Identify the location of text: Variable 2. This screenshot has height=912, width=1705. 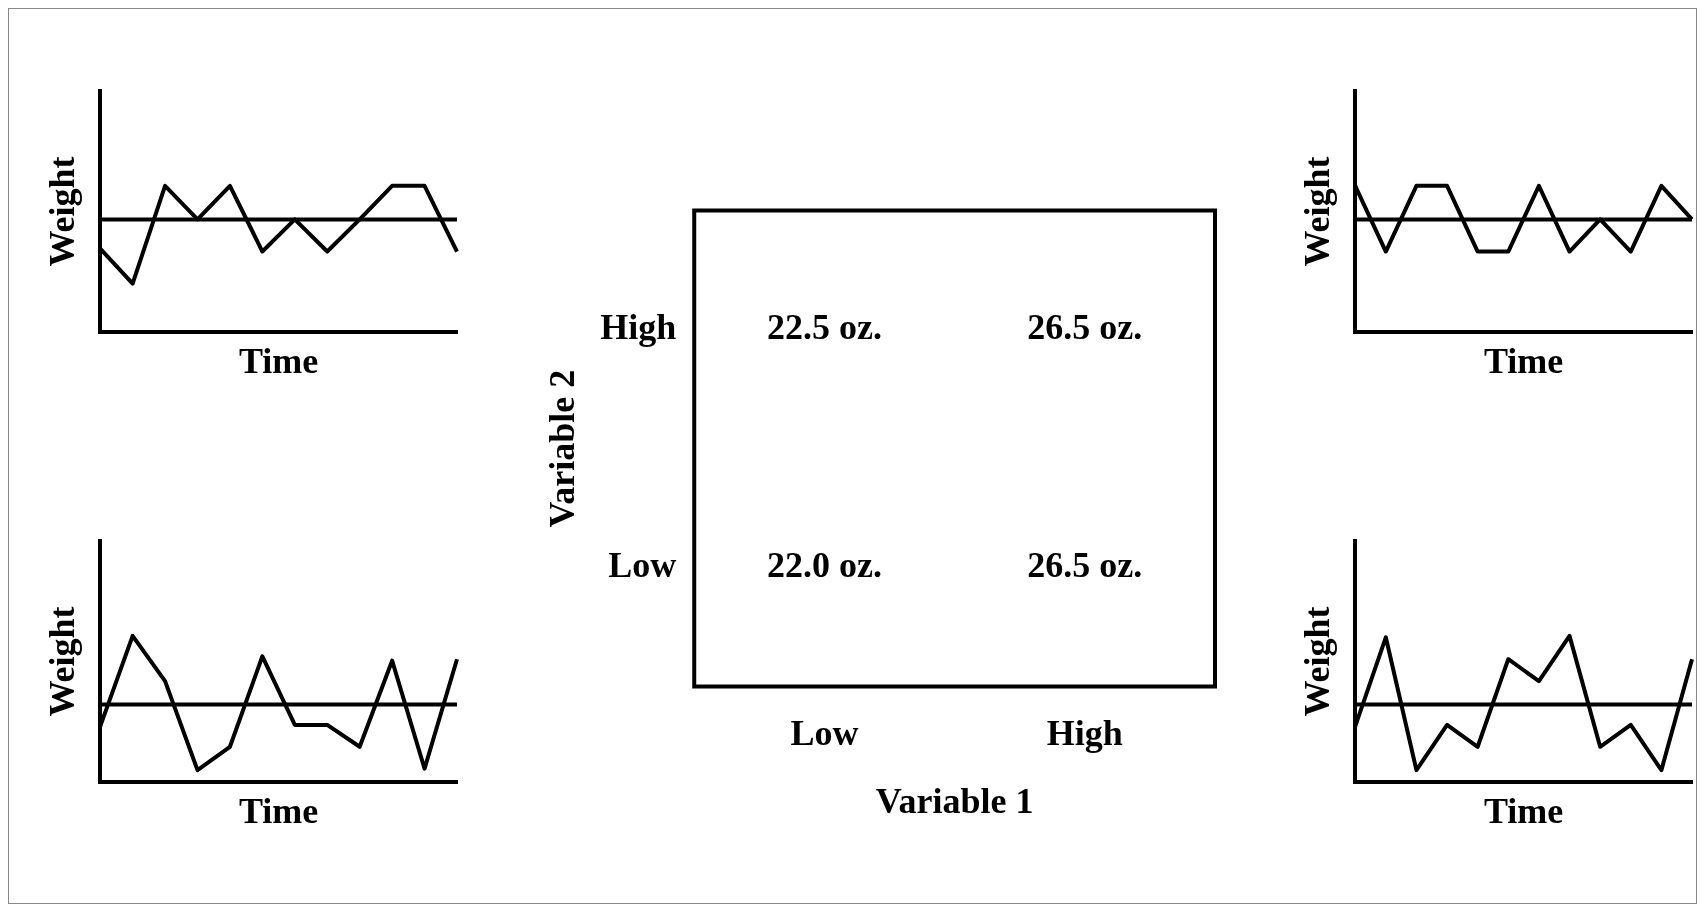
(561, 448).